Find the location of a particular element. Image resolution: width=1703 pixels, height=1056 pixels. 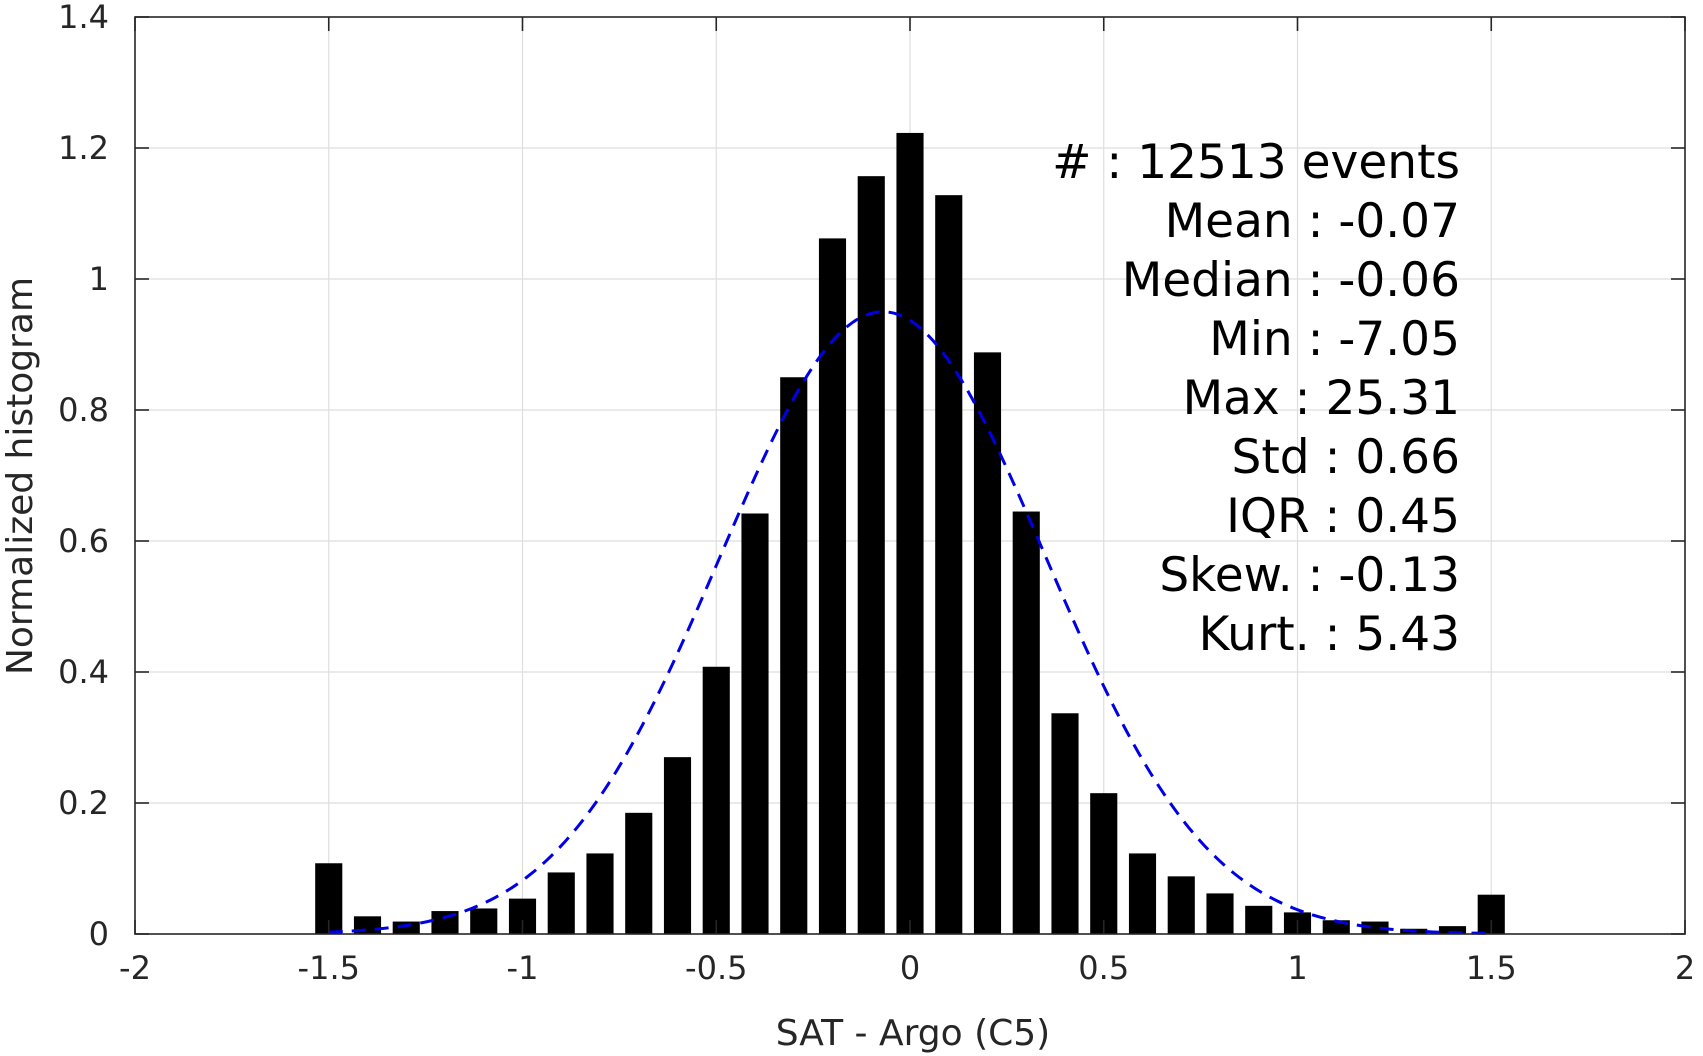

stat-line: # : 12513 events is located at coordinates (1256, 162).